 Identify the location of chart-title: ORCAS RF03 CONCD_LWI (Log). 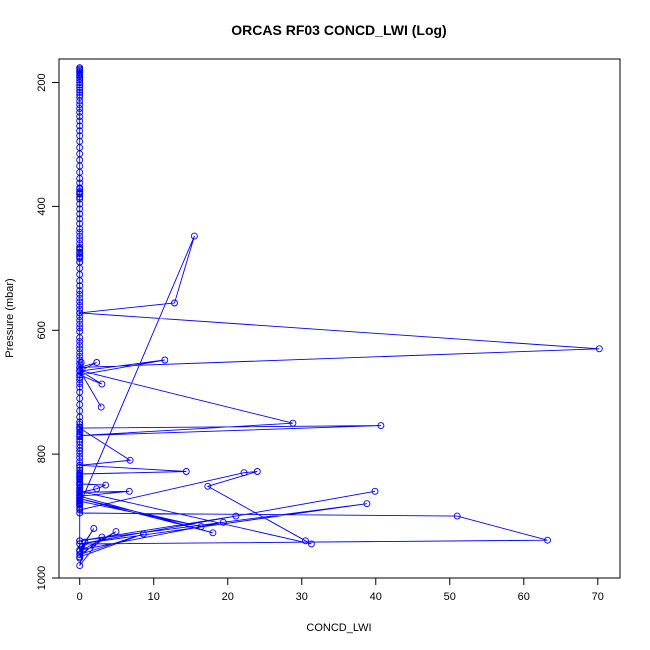
(338, 30).